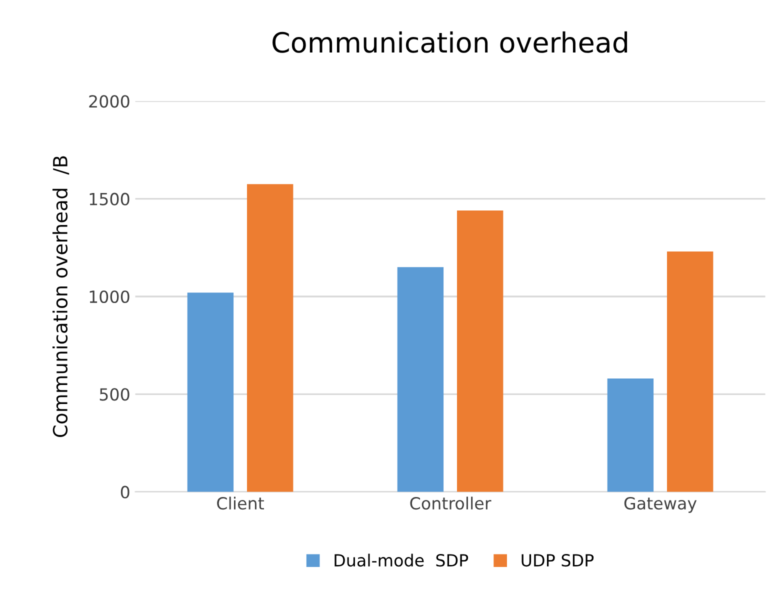 This screenshot has width=773, height=602. Describe the element at coordinates (115, 394) in the screenshot. I see `y-tick-label: 500` at that location.